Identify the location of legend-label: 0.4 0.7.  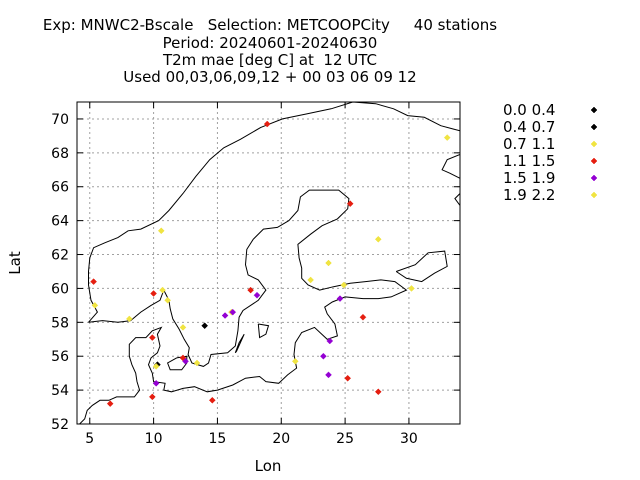
(529, 127).